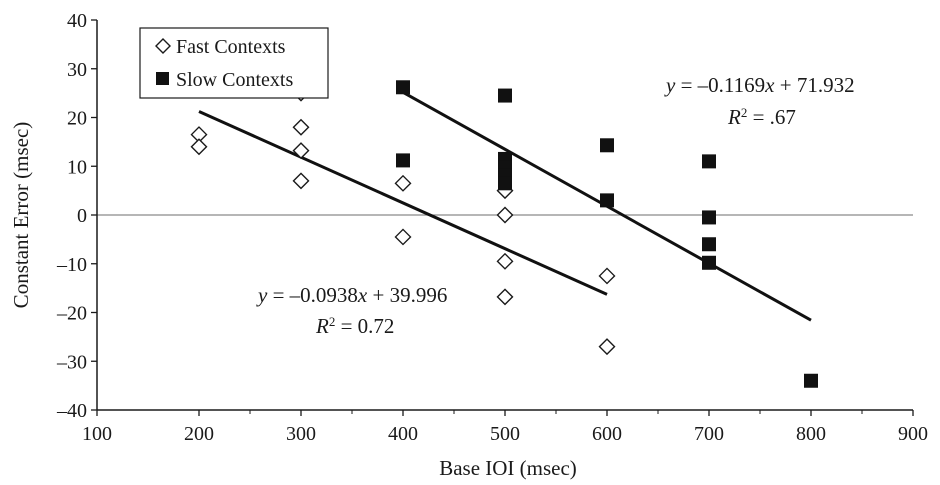 The width and height of the screenshot is (940, 485). Describe the element at coordinates (77, 119) in the screenshot. I see `y-tick-label: 20` at that location.